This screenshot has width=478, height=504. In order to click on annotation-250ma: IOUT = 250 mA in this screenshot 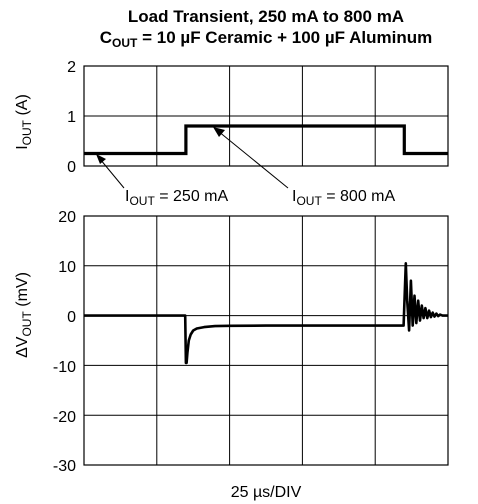, I will do `click(177, 198)`.